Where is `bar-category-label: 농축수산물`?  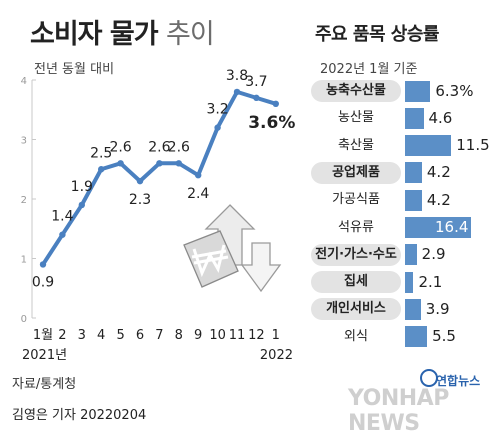 bar-category-label: 농축수산물 is located at coordinates (356, 91).